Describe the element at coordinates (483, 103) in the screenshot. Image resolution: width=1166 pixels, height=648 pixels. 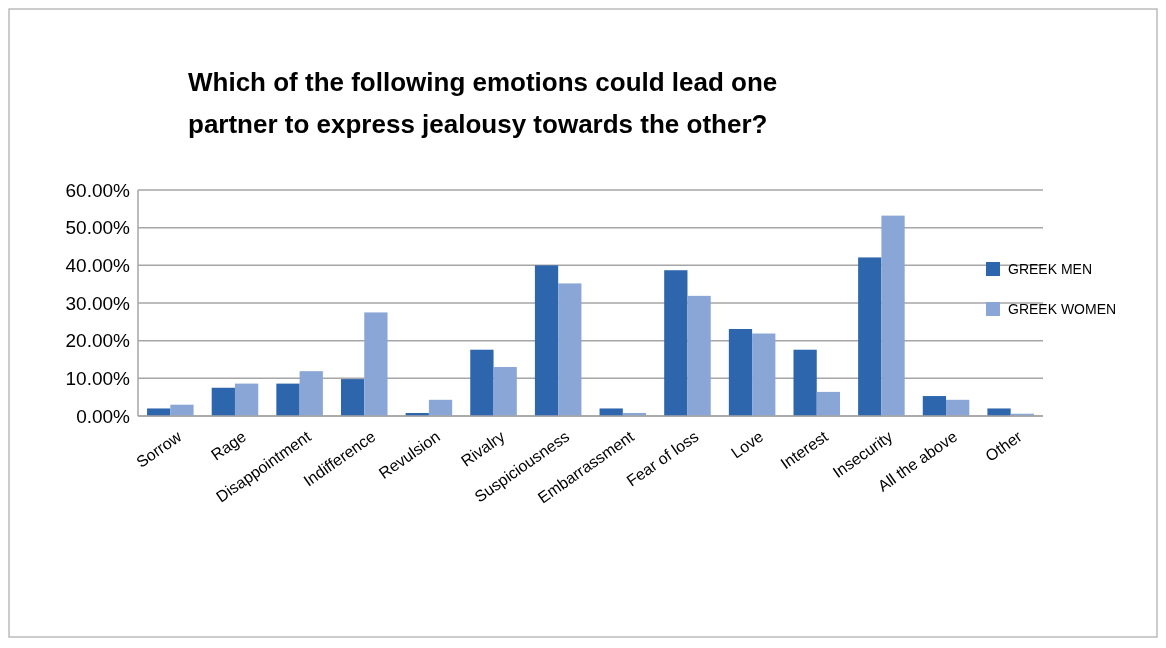
I see `chart-title: Which of the following emotions could lead one partner to express jealousy towards the other?` at that location.